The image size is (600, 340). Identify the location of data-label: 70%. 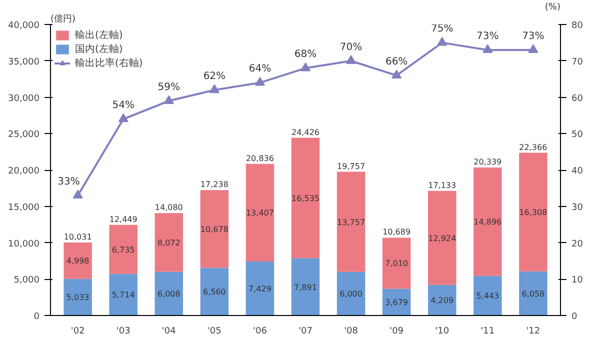
(351, 47).